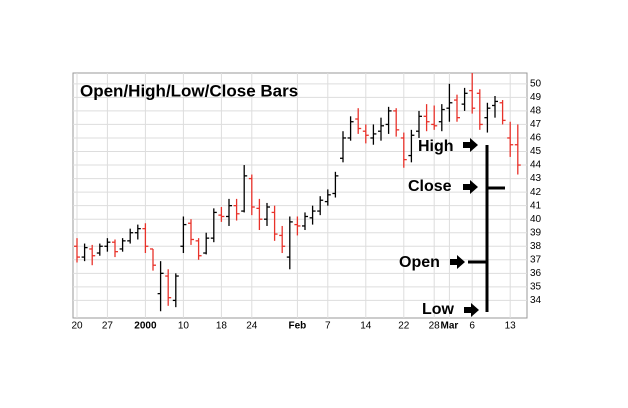 This screenshot has height=408, width=628. Describe the element at coordinates (536, 259) in the screenshot. I see `y-tick-label: 37` at that location.